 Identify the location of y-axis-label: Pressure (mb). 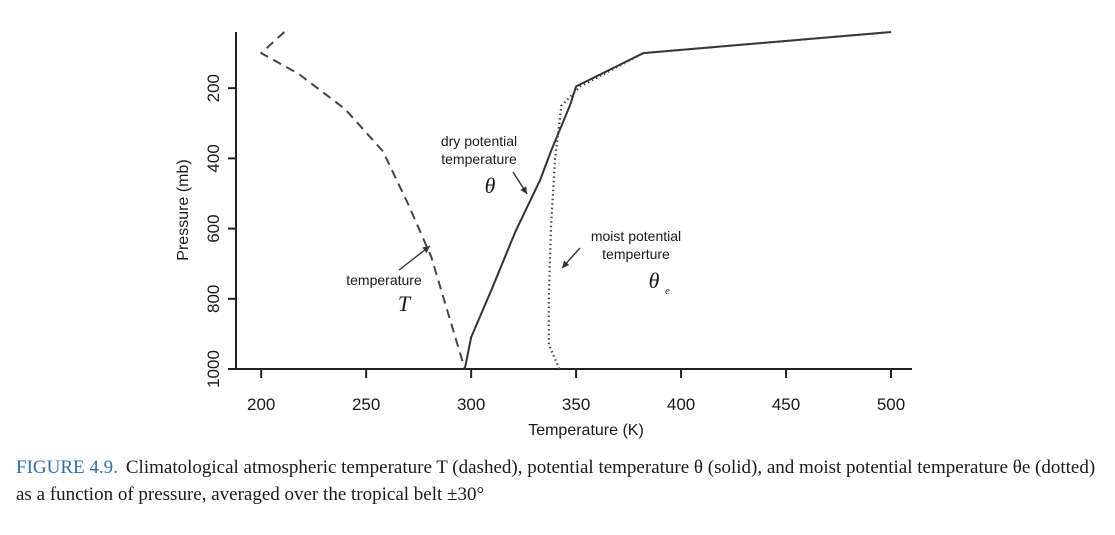
(183, 209).